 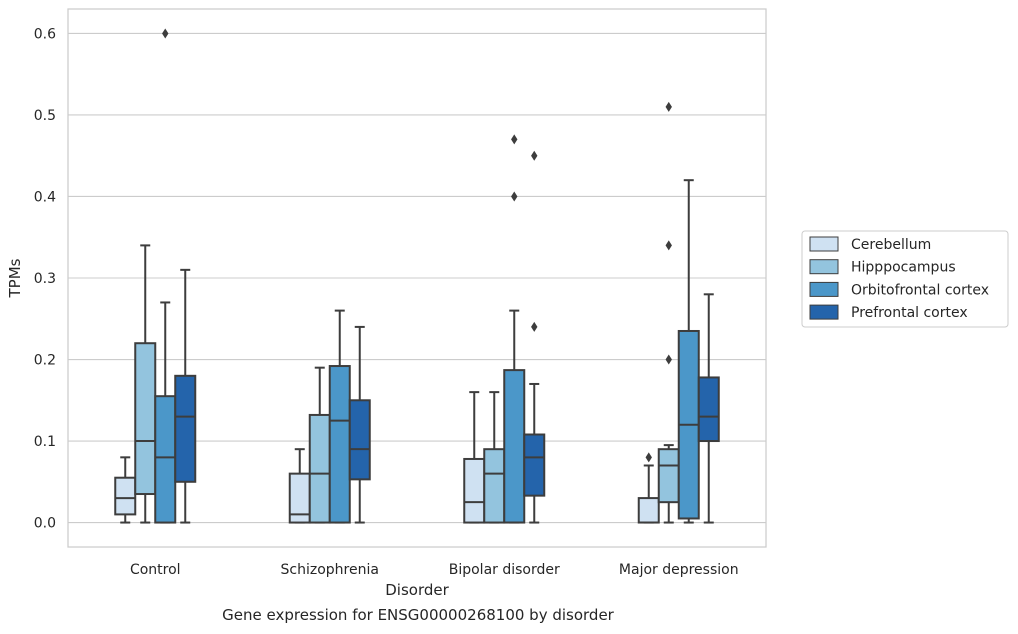 I want to click on legend-label: Cerebellum, so click(x=891, y=245).